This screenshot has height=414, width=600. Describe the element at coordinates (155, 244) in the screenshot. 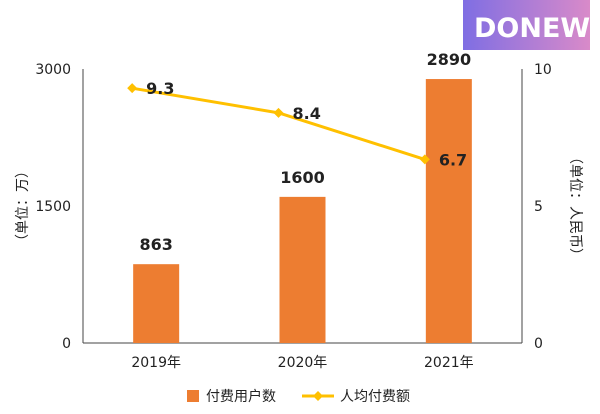

I see `bar-value-label-0: 863` at that location.